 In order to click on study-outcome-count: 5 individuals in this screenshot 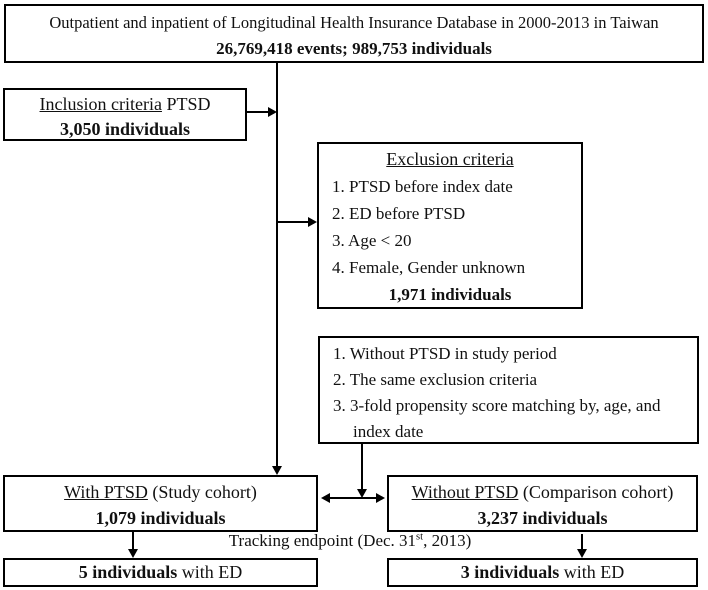, I will do `click(128, 572)`.